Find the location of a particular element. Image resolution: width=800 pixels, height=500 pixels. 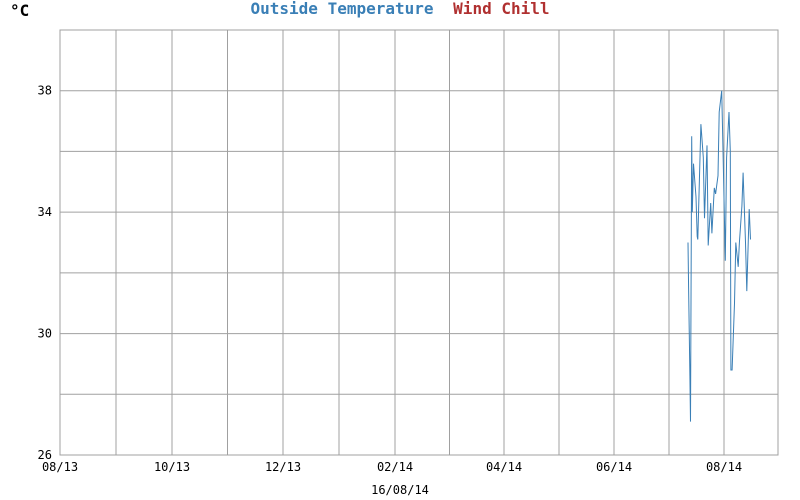

series-lines is located at coordinates (719, 256).